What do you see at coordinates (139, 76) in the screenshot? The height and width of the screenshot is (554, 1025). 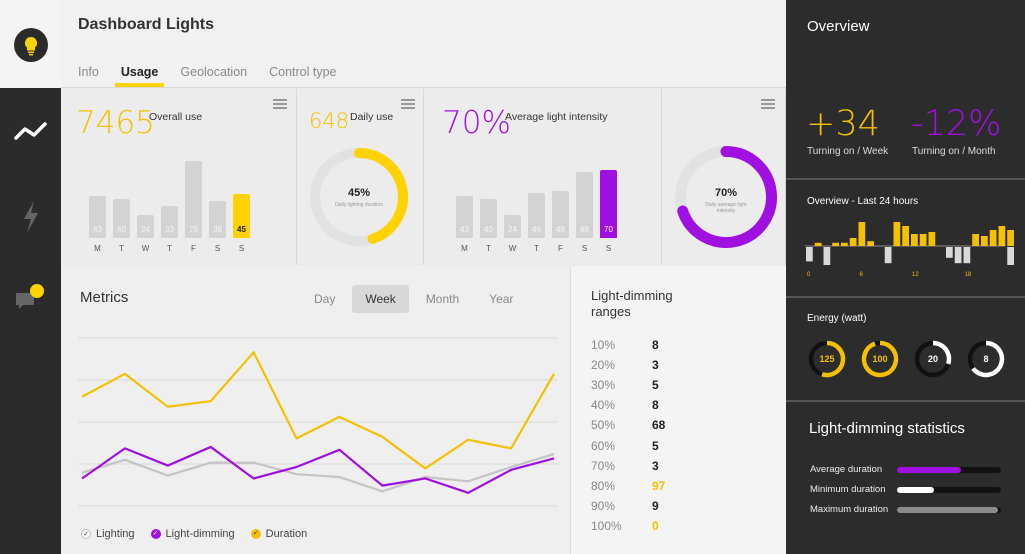 I see `tab-usage: Usage` at bounding box center [139, 76].